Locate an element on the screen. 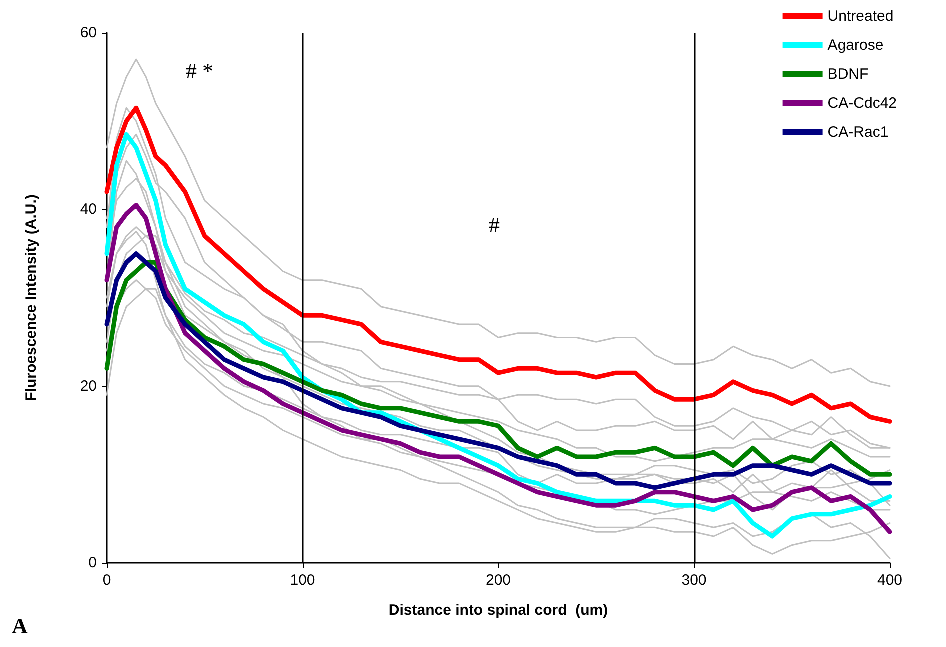  y-tick-label: 20 is located at coordinates (88, 386).